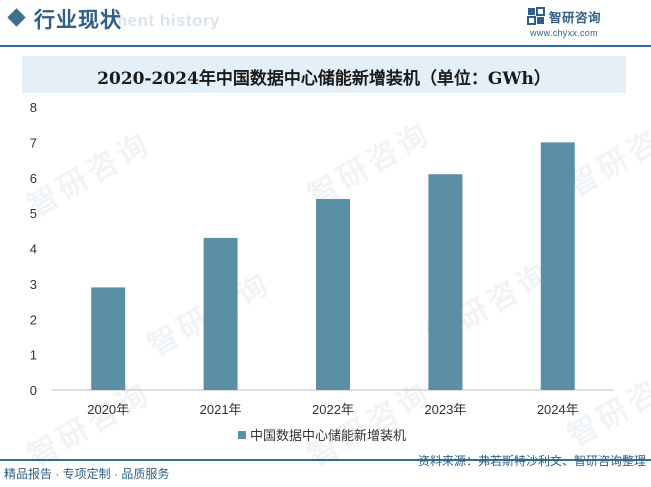  Describe the element at coordinates (536, 16) in the screenshot. I see `brand-logo-icon` at that location.